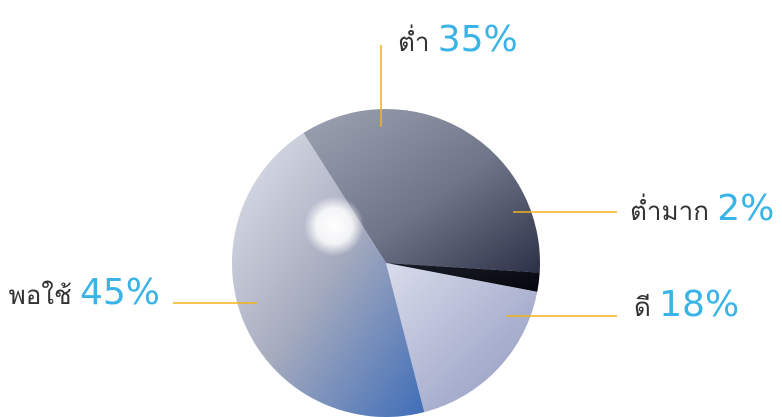  Describe the element at coordinates (44, 296) in the screenshot. I see `label-name-fair: พอใช้` at that location.